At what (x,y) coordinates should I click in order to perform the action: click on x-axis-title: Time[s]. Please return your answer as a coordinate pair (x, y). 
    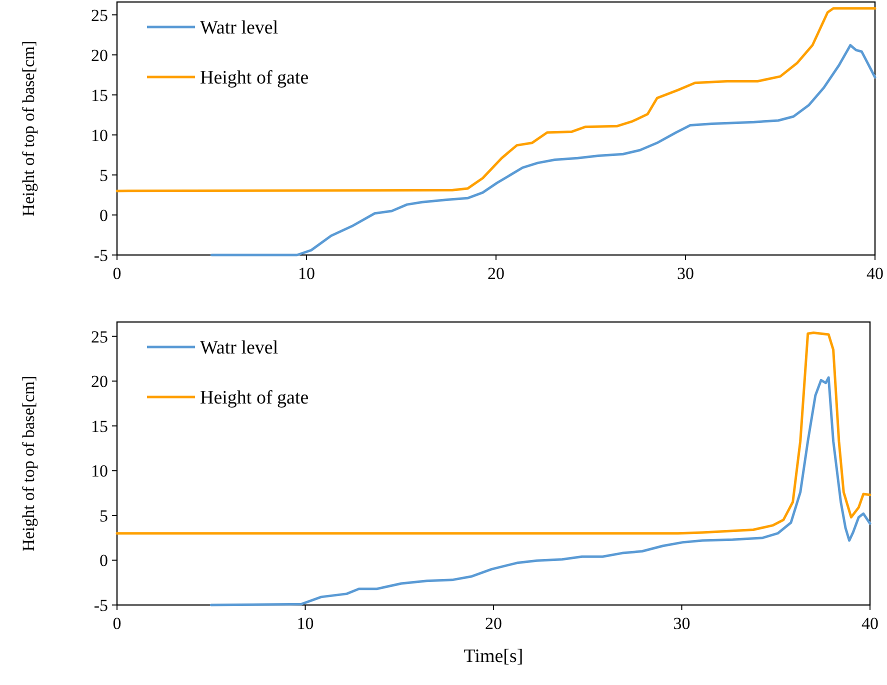
    Looking at the image, I should click on (494, 656).